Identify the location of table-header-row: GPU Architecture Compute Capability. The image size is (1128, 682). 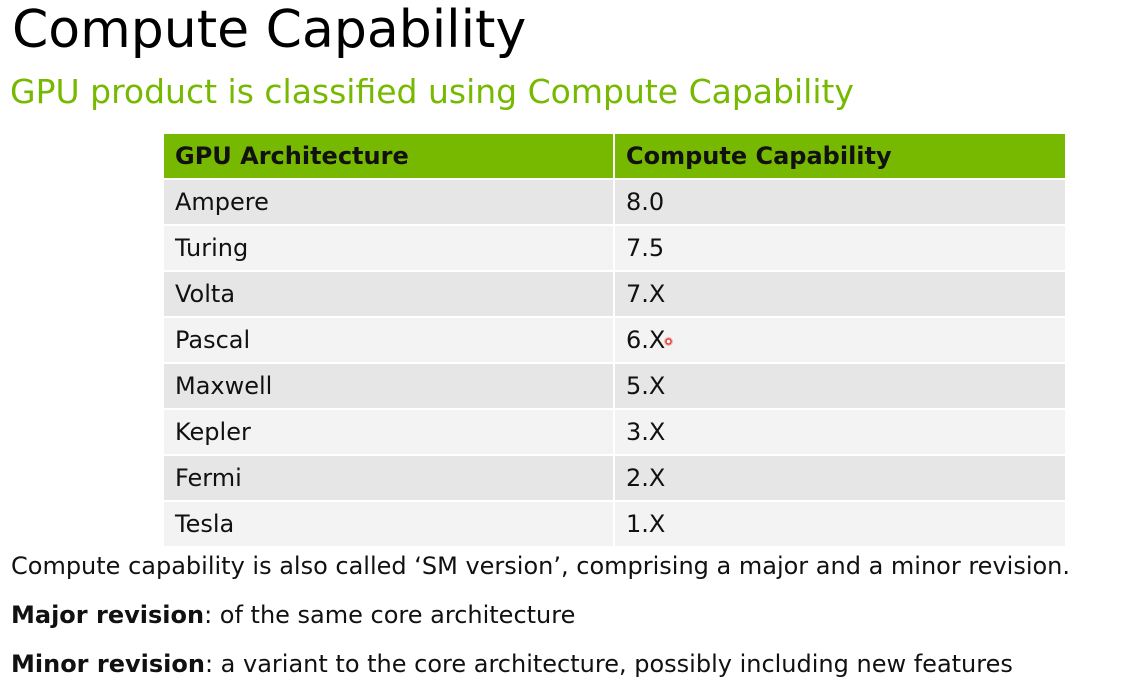
(614, 156).